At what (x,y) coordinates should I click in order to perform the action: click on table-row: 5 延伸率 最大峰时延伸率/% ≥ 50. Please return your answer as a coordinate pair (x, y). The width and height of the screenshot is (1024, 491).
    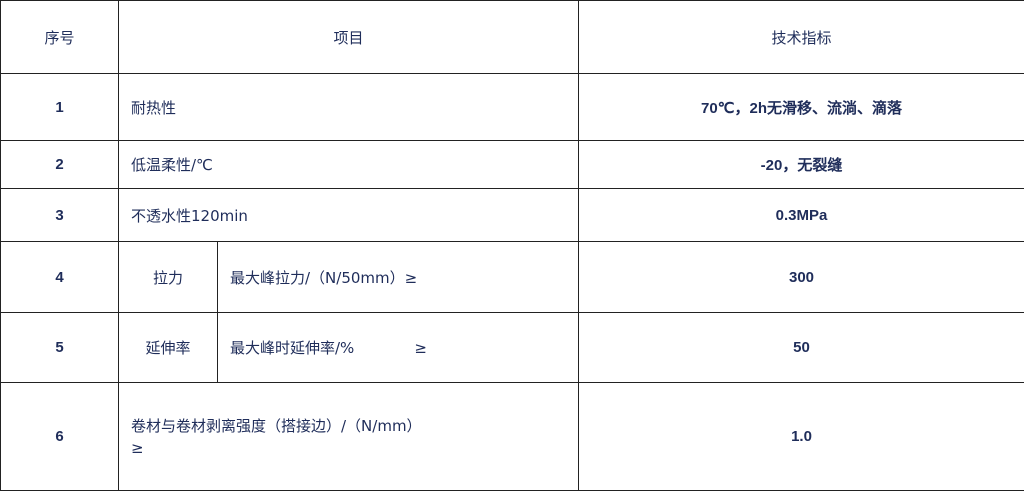
    Looking at the image, I should click on (512, 348).